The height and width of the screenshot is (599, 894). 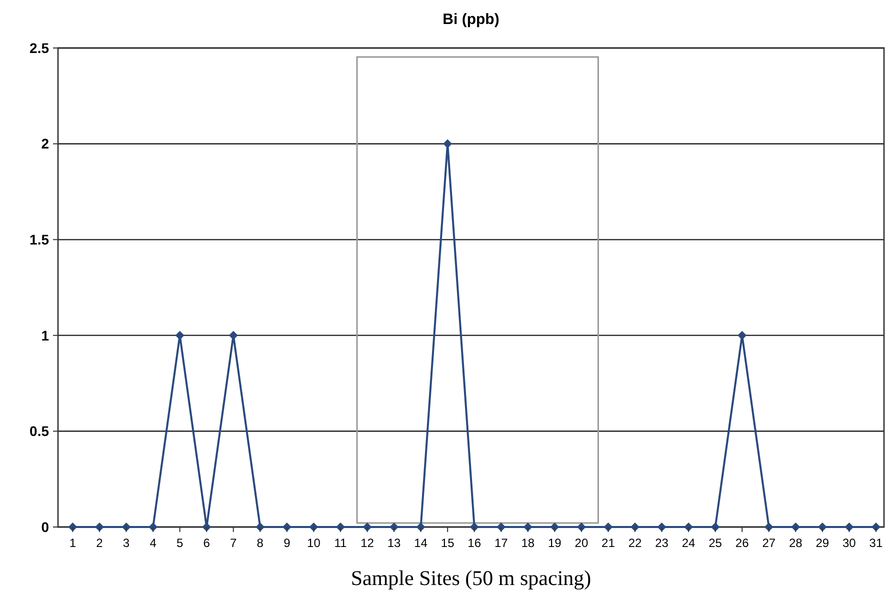 I want to click on y-tick-label: 0.5, so click(x=40, y=431).